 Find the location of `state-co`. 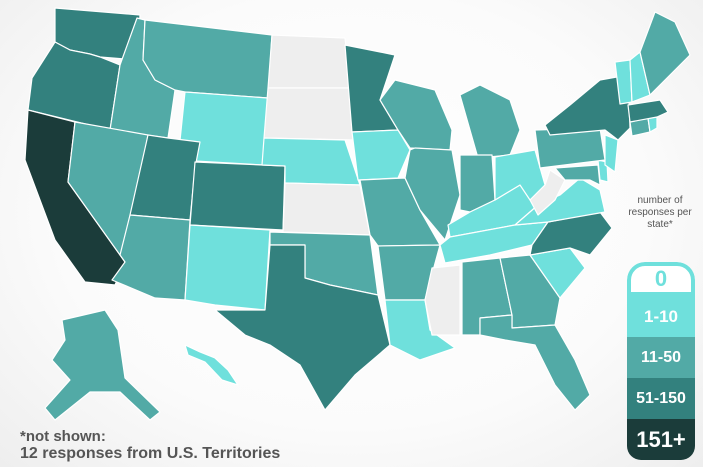

state-co is located at coordinates (237, 196).